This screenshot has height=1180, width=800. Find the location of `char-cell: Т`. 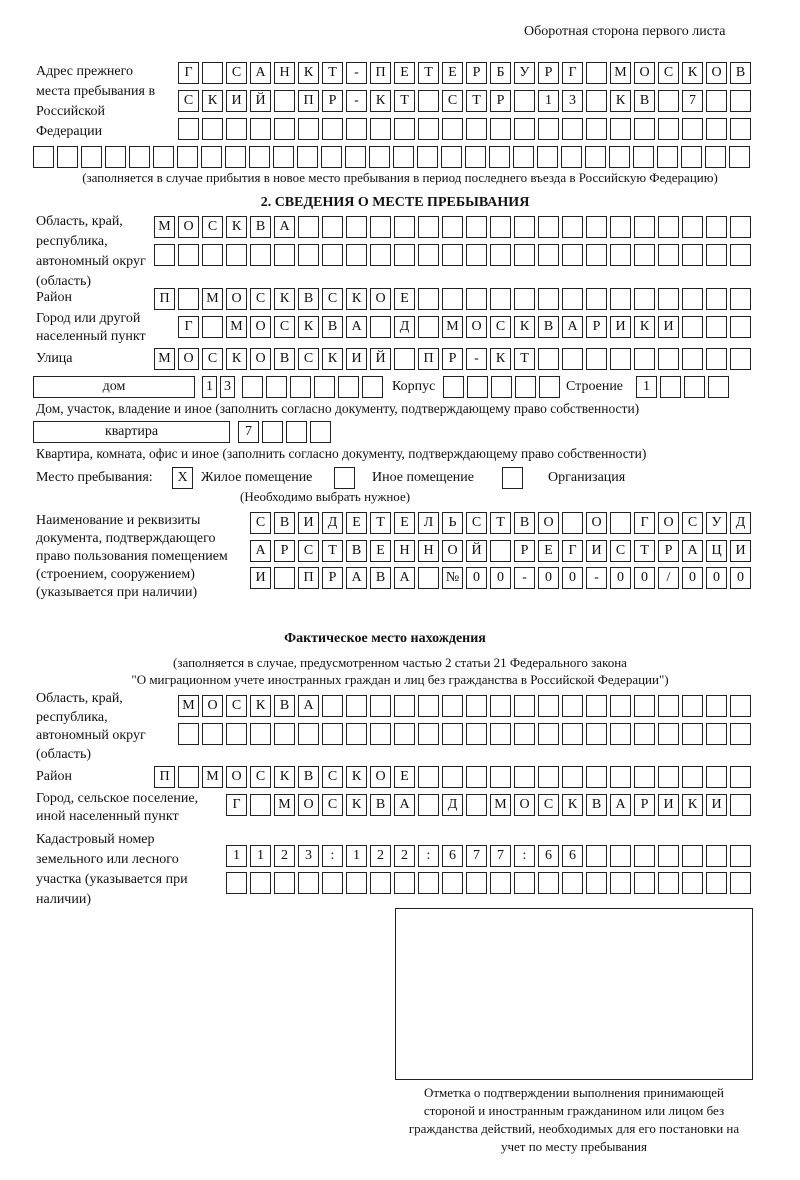

char-cell: Т is located at coordinates (476, 101).